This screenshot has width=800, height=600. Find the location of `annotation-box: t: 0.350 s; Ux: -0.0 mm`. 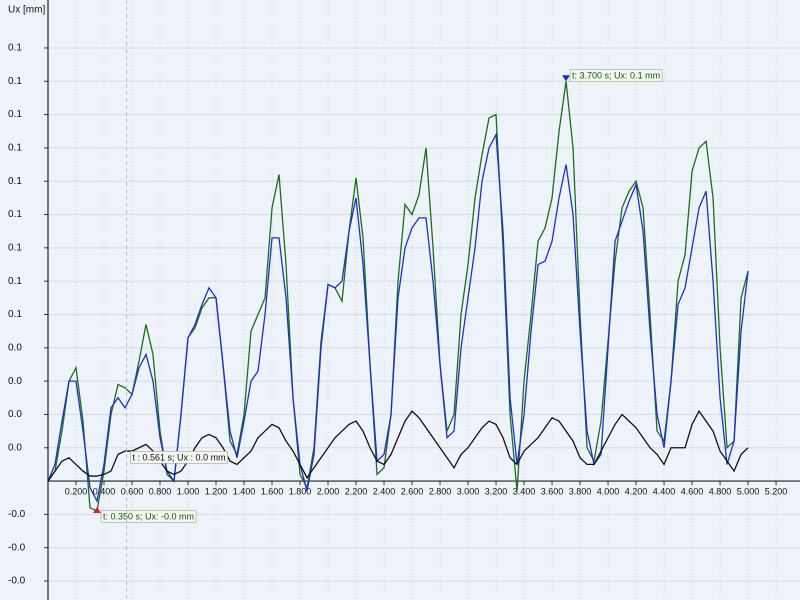

annotation-box: t: 0.350 s; Ux: -0.0 mm is located at coordinates (148, 516).